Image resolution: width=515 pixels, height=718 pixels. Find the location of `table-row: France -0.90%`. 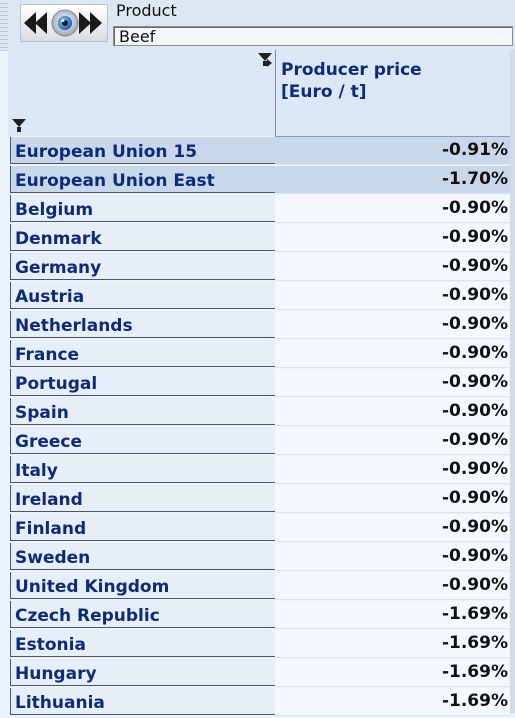

table-row: France -0.90% is located at coordinates (259, 354).